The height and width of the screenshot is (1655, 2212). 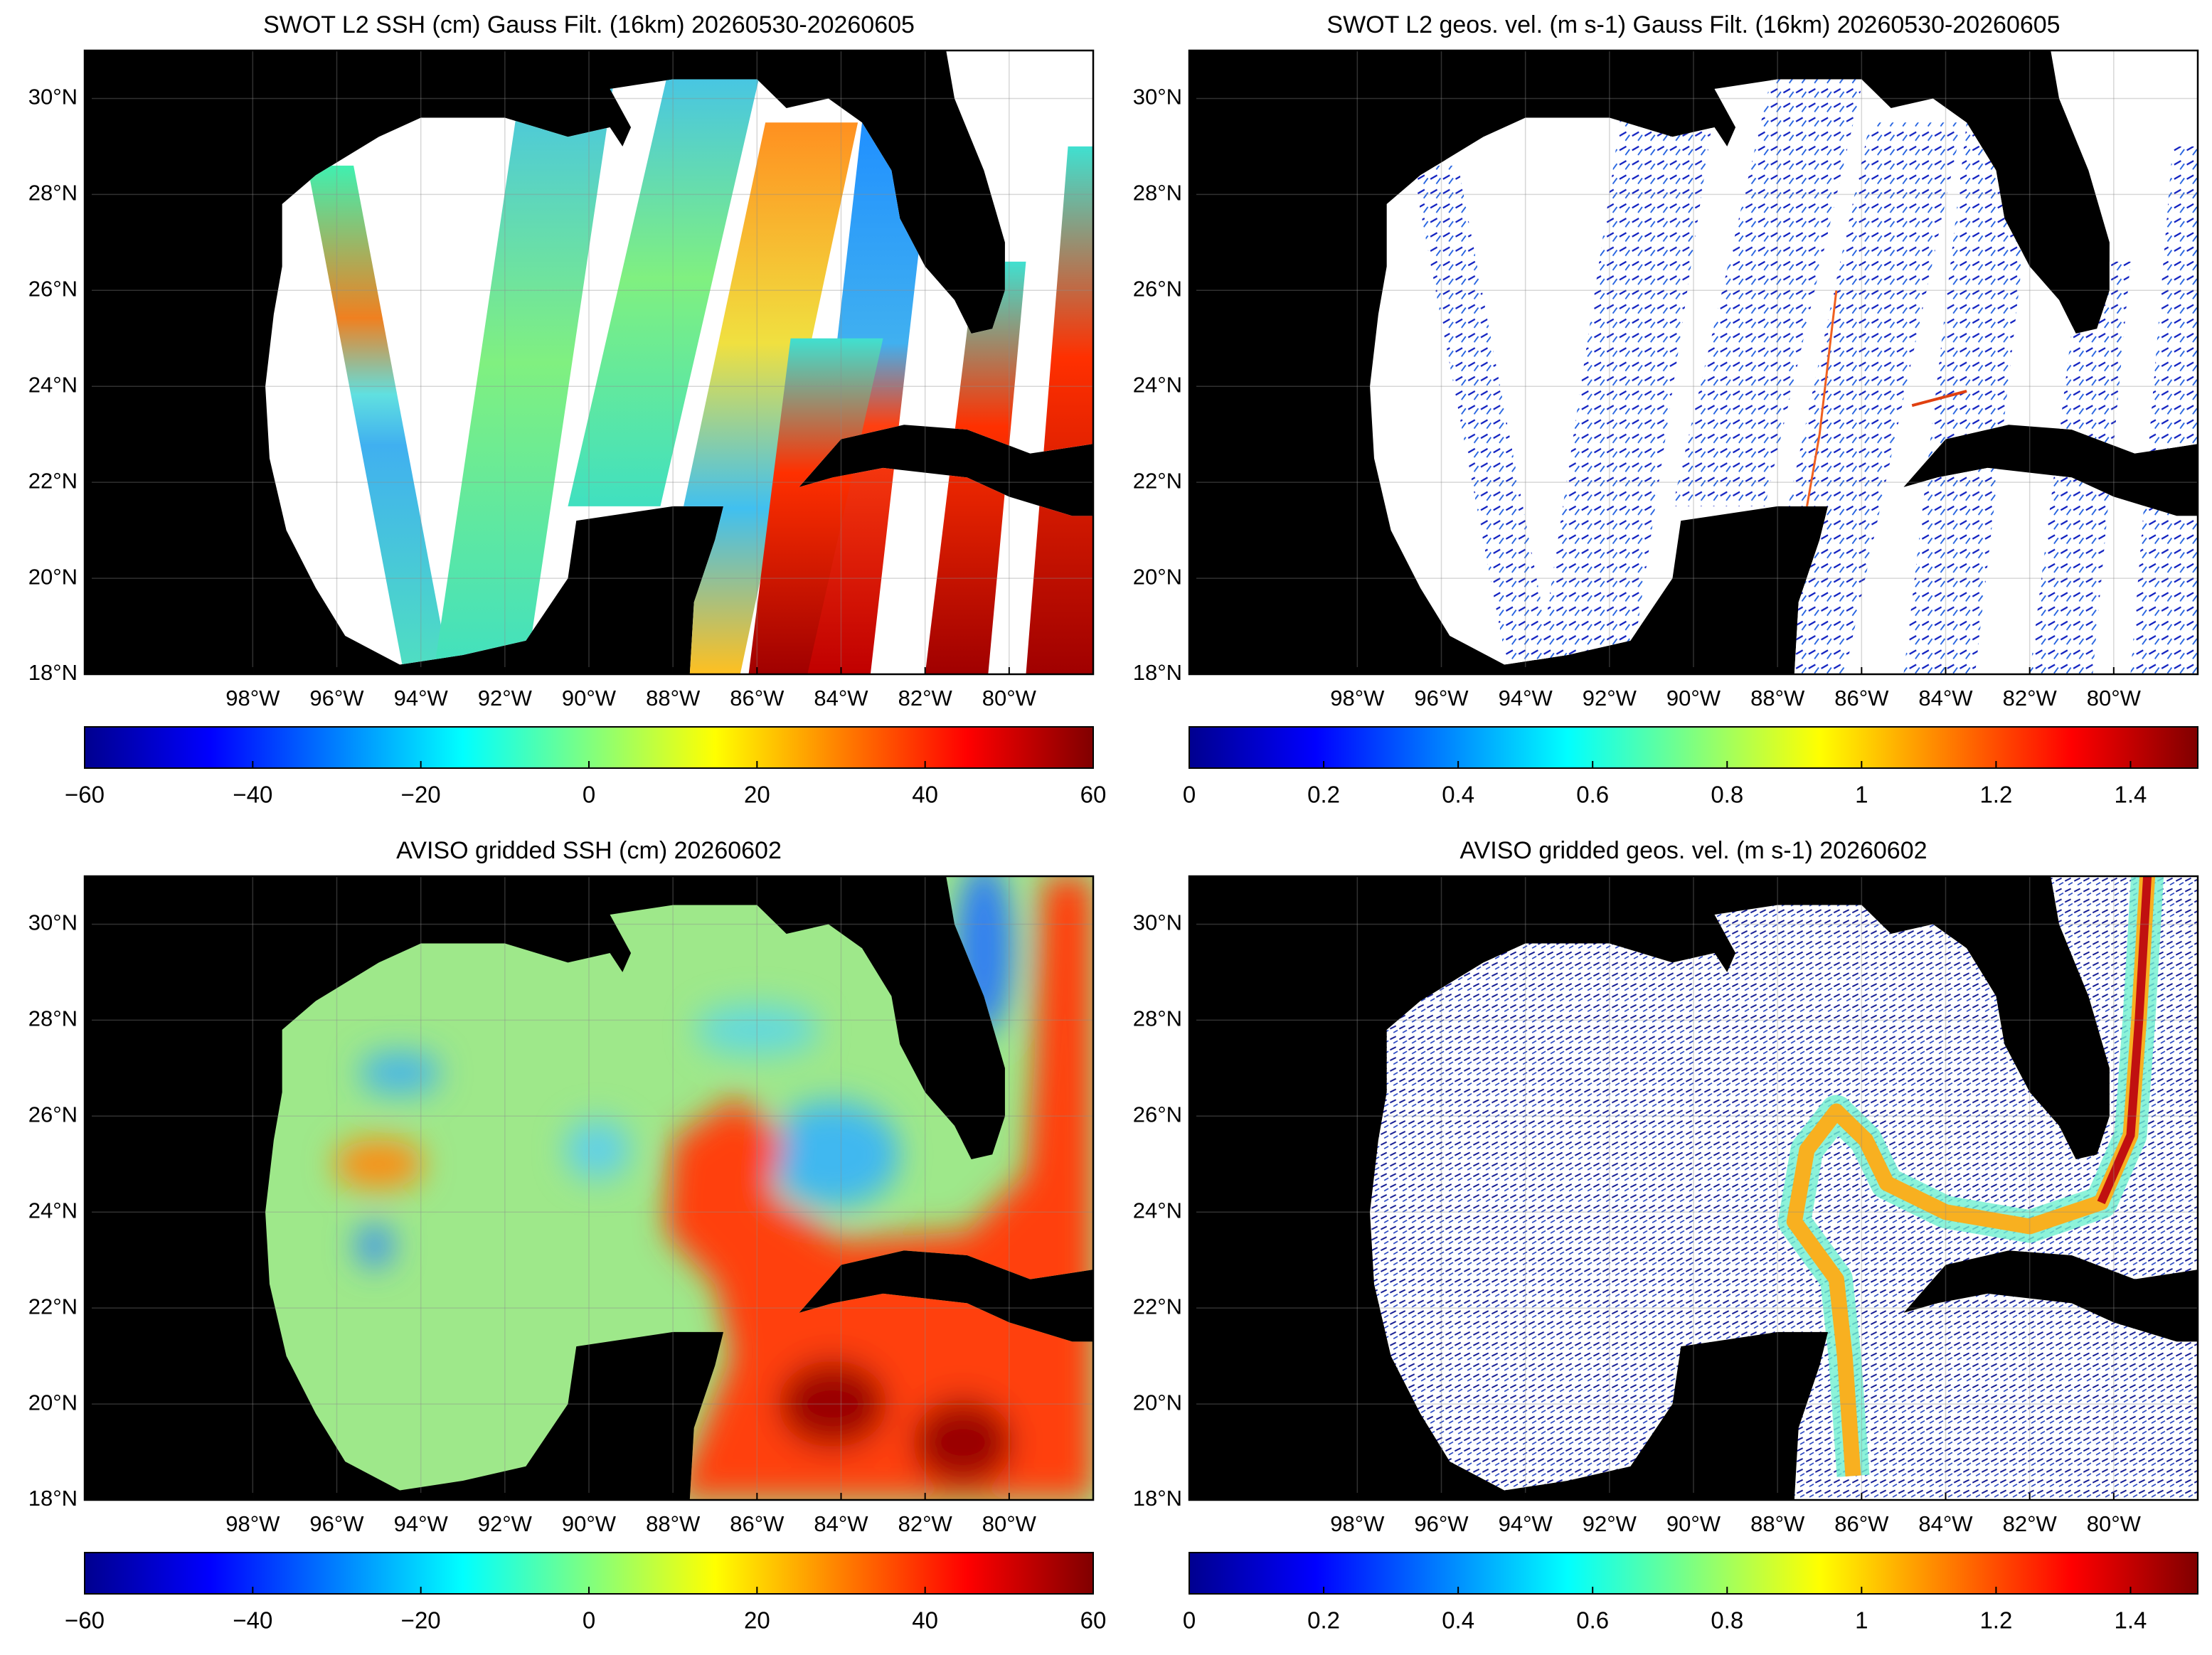 I want to click on warm-region, so click(x=878, y=1188).